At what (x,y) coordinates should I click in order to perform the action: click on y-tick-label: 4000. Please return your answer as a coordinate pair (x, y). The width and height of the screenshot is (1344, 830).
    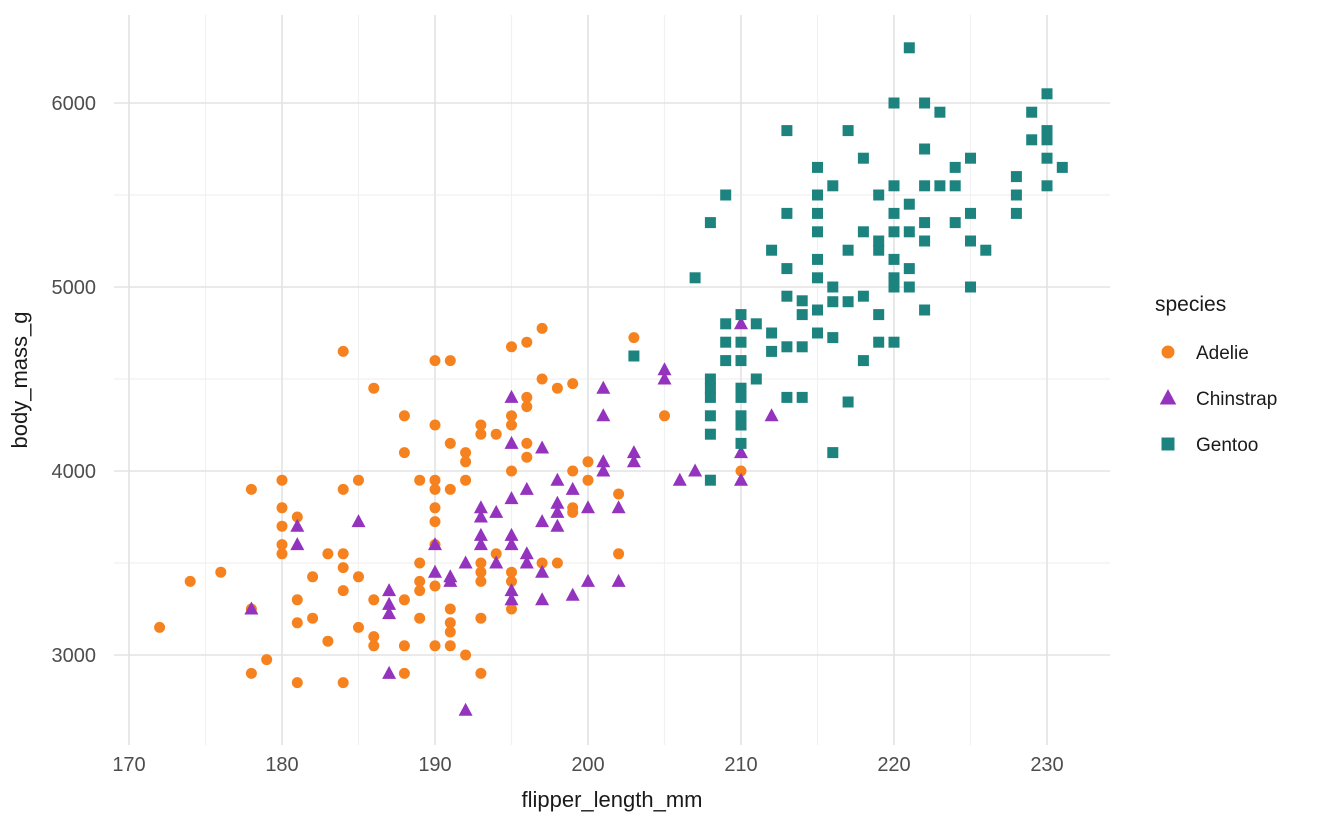
    Looking at the image, I should click on (74, 472).